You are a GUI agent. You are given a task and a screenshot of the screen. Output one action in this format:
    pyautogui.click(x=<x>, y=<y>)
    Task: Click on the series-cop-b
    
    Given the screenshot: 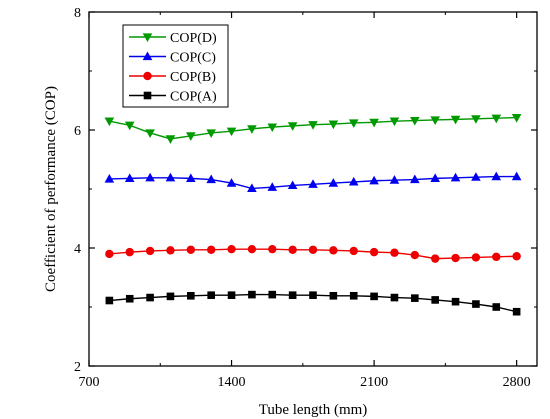 What is the action you would take?
    pyautogui.click(x=313, y=253)
    